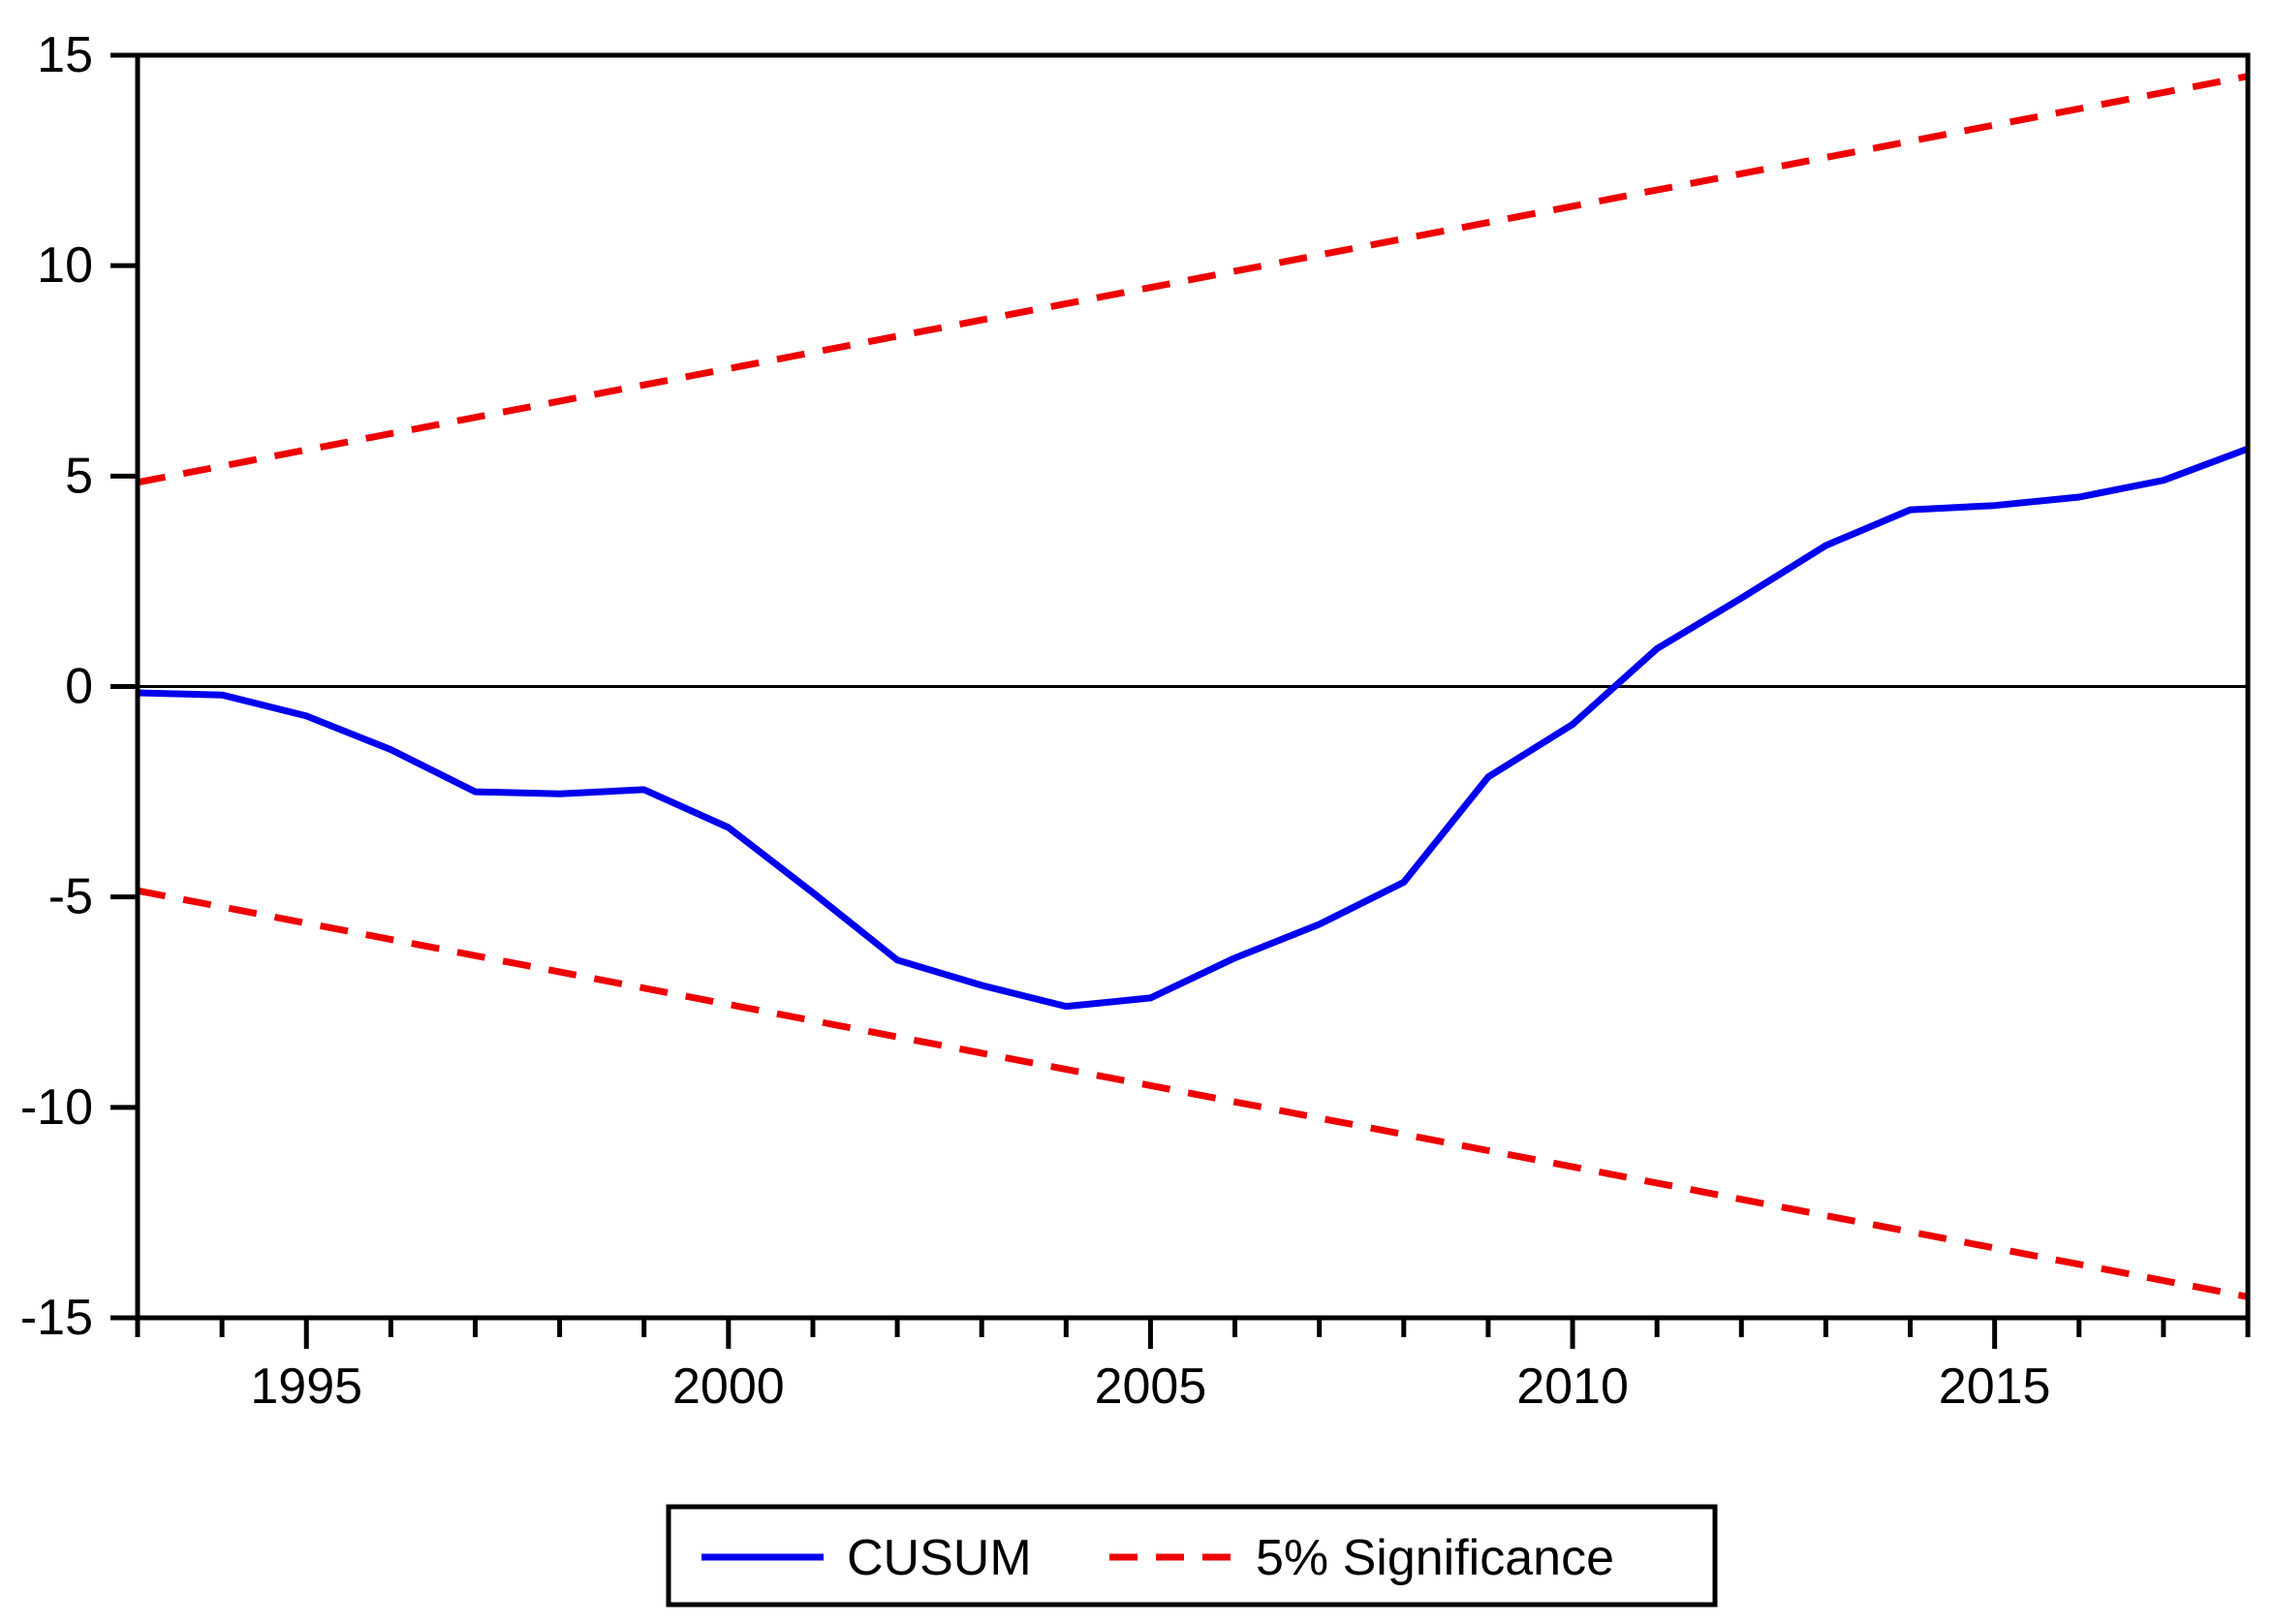 This screenshot has height=1624, width=2275. What do you see at coordinates (65, 55) in the screenshot?
I see `y-axis-tick-label: 15` at bounding box center [65, 55].